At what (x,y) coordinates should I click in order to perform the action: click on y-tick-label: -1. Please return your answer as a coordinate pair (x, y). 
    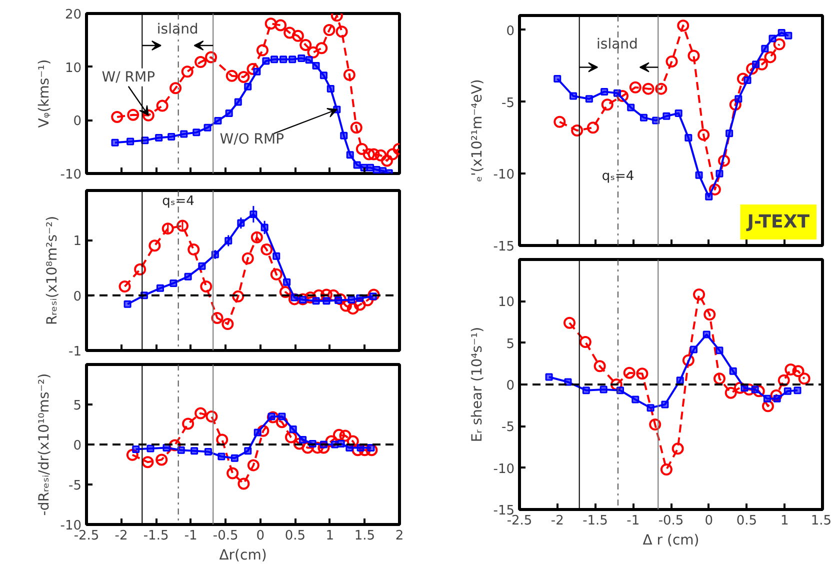
    Looking at the image, I should click on (75, 352).